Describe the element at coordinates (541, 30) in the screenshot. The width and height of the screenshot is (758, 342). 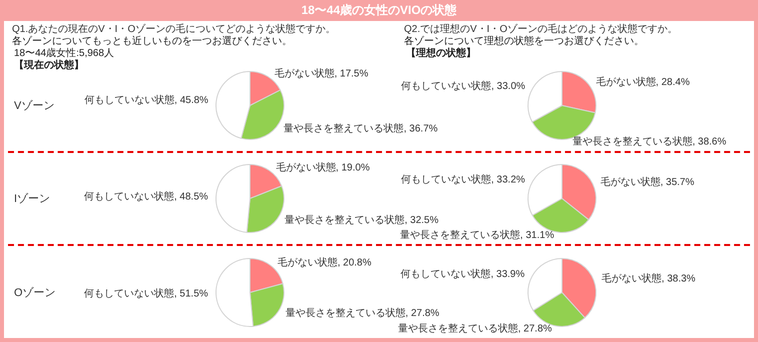
I see `chart-subtitle: Q2.では理想のV・I・Oゾーンの毛はどのような状態ですか。` at that location.